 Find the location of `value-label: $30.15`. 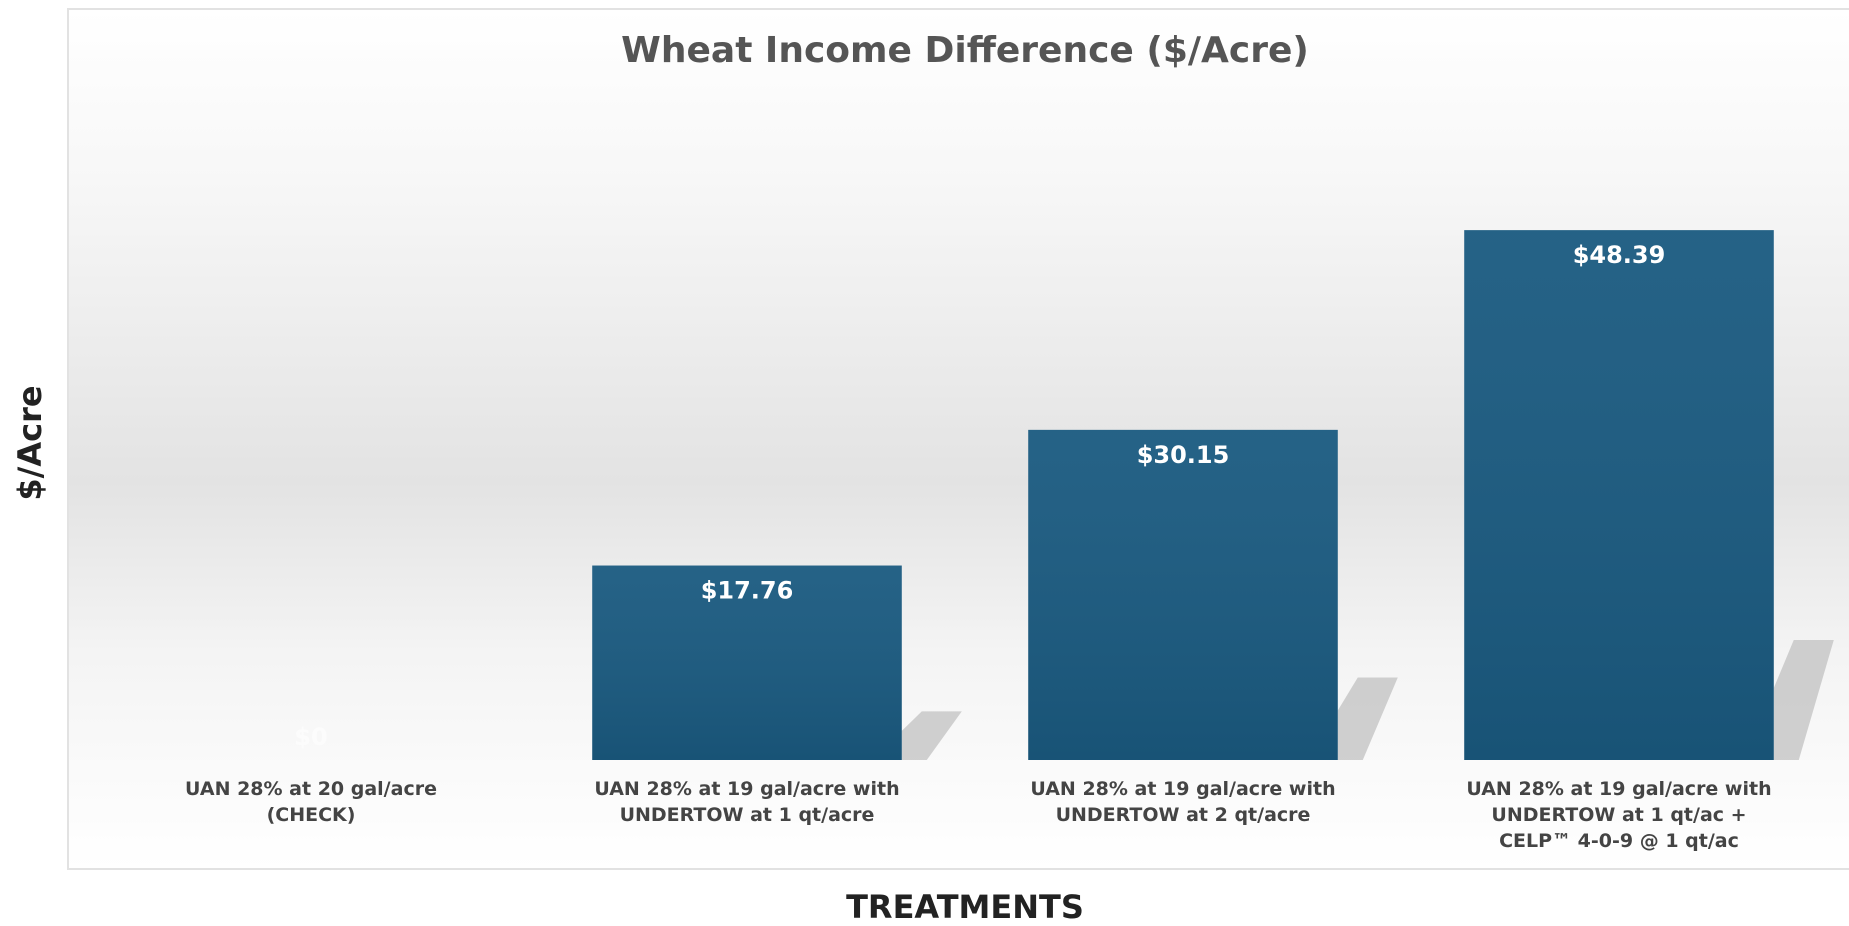

value-label: $30.15 is located at coordinates (1183, 455).